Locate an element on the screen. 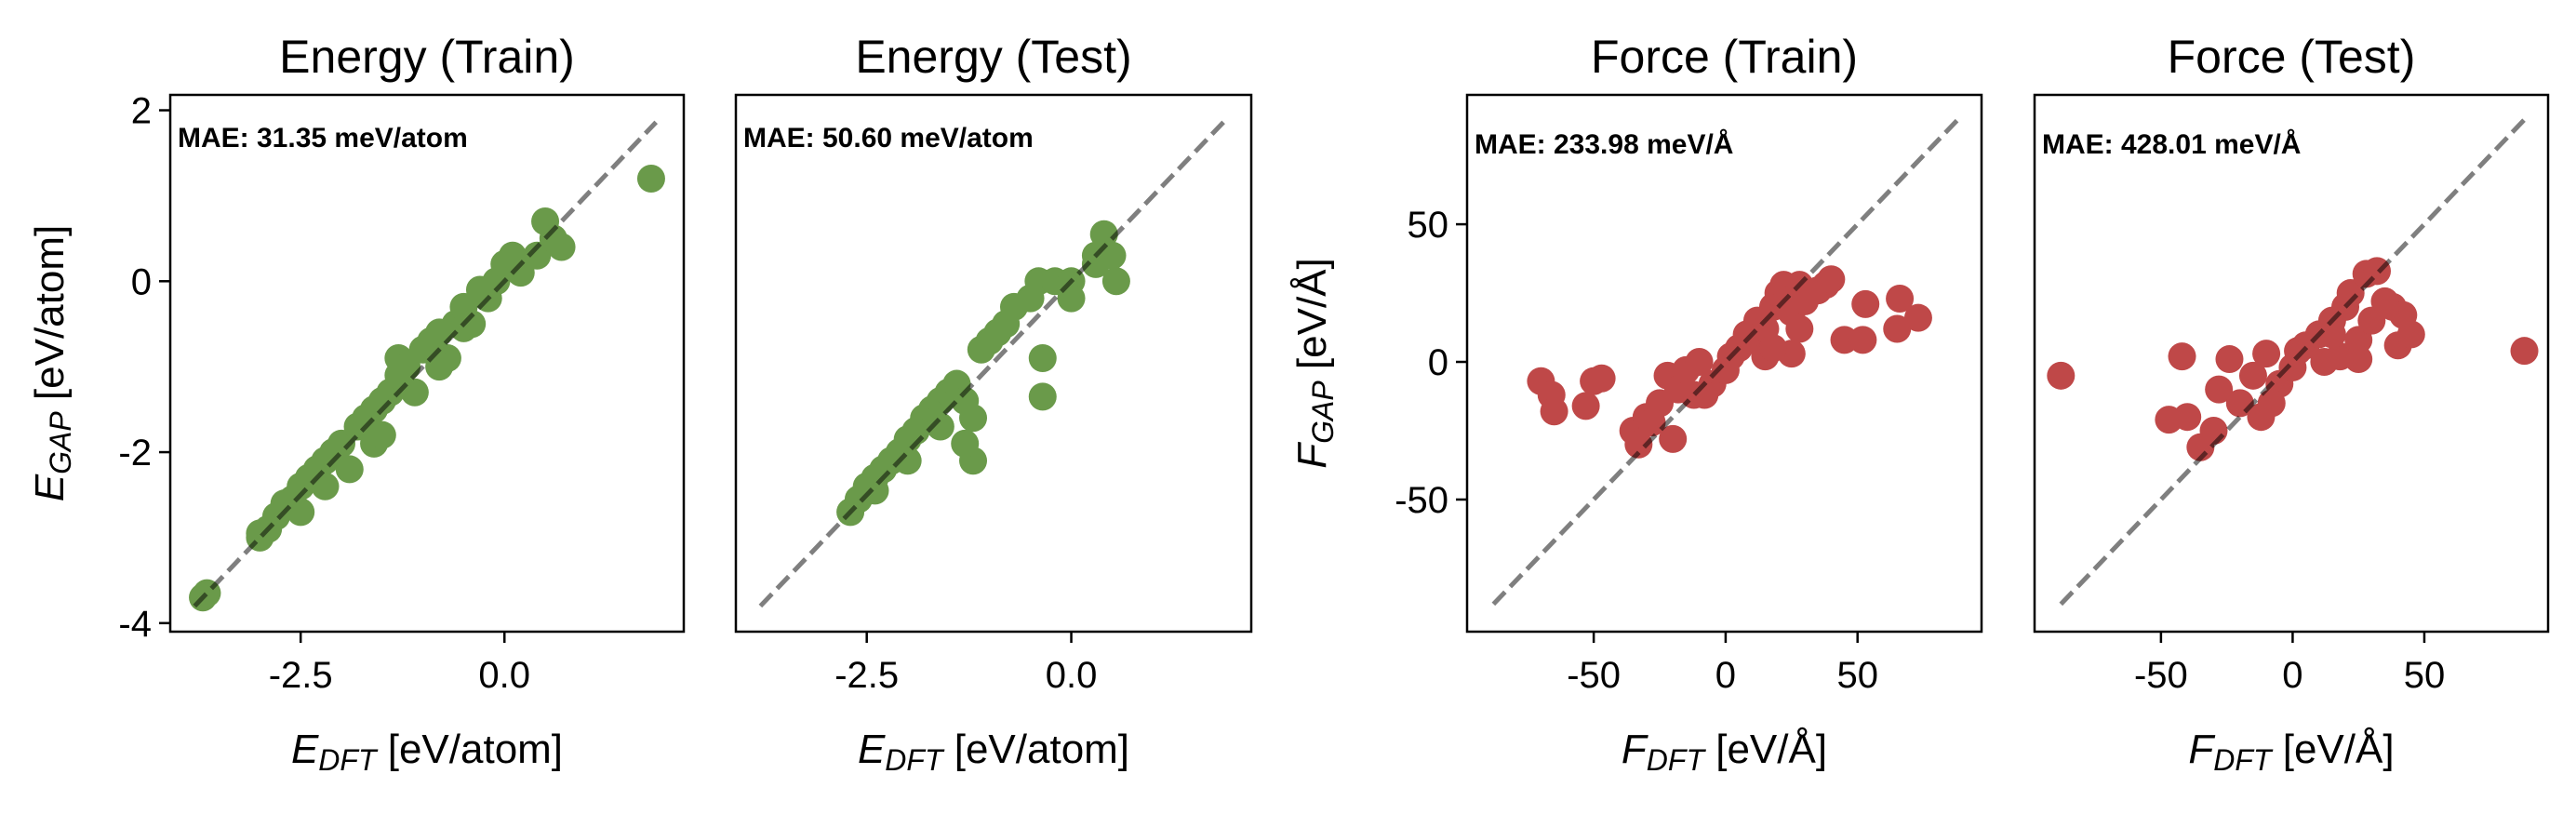 The image size is (2576, 814). mae-annotation: MAE: 428.01 meV/Å is located at coordinates (2171, 144).